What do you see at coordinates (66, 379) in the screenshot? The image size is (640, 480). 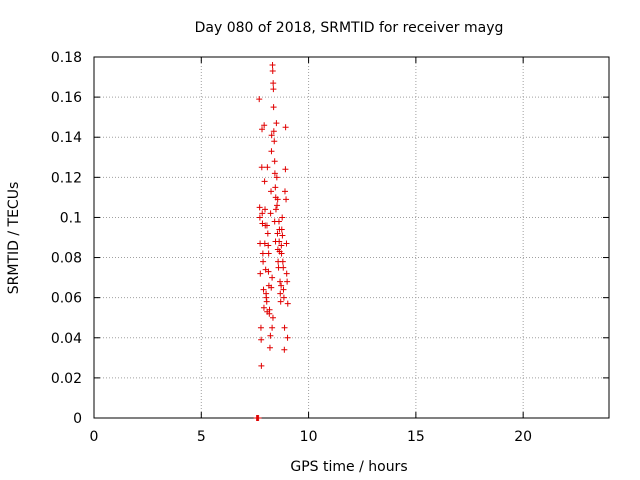 I see `y-tick-label: 0.02` at bounding box center [66, 379].